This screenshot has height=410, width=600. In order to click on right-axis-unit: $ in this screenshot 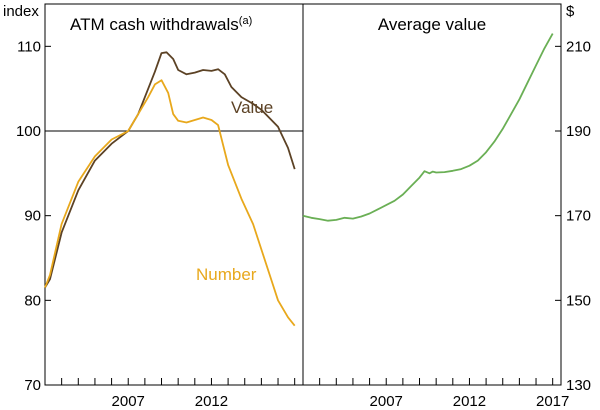, I will do `click(570, 11)`.